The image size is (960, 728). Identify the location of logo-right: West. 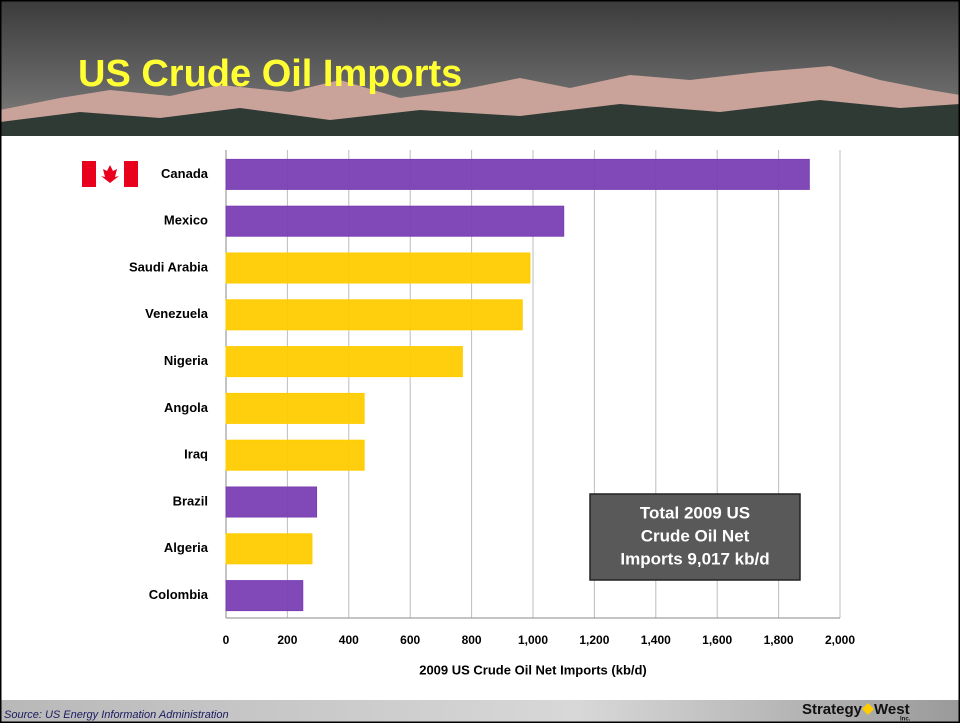
(892, 709).